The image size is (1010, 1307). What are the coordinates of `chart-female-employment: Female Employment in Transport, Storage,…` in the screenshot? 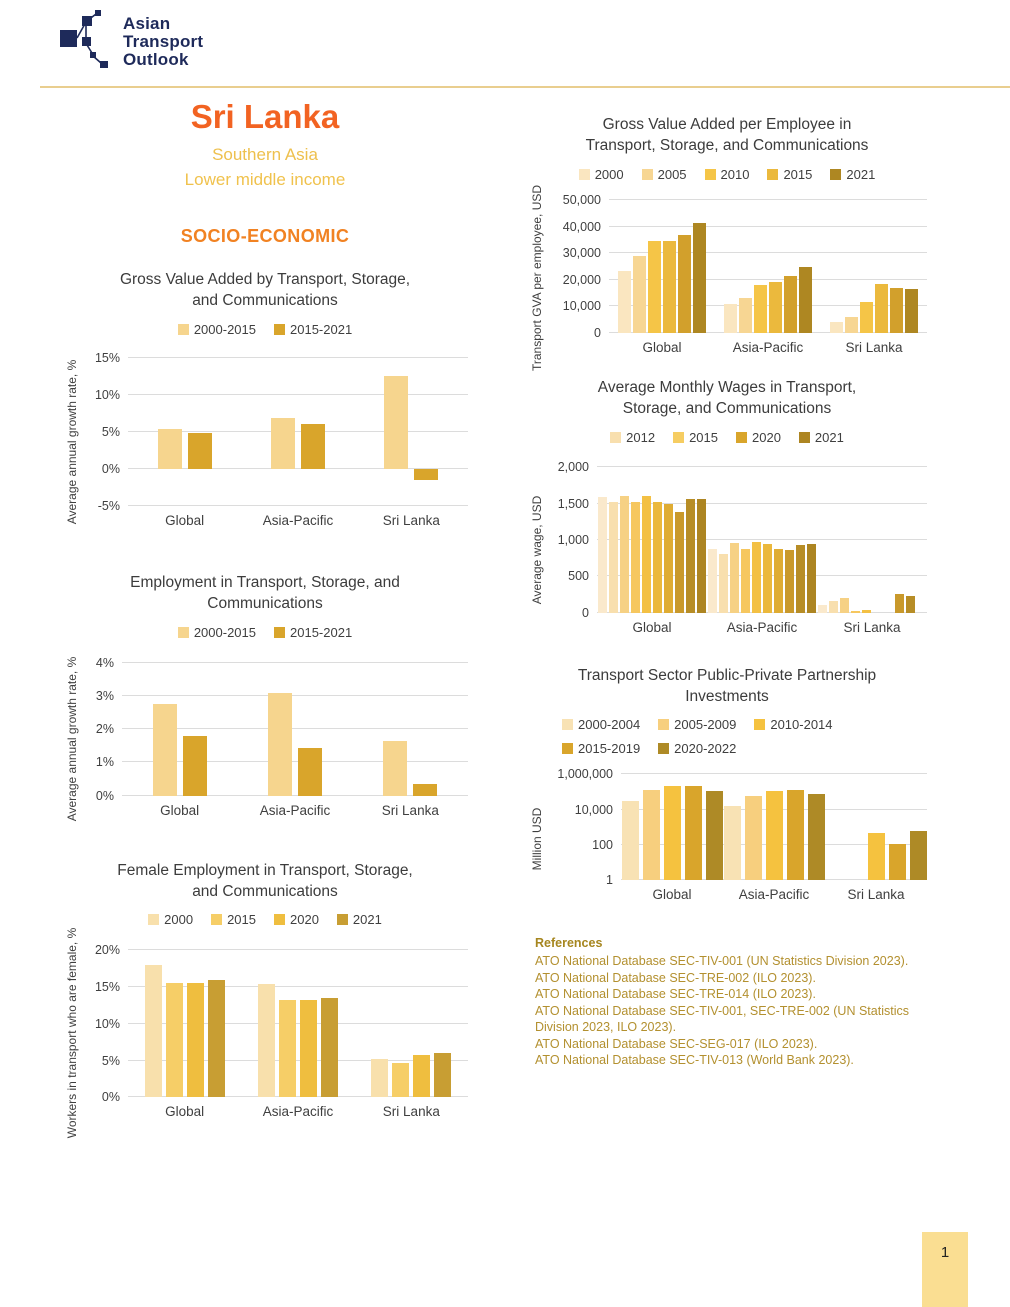 It's located at (265, 999).